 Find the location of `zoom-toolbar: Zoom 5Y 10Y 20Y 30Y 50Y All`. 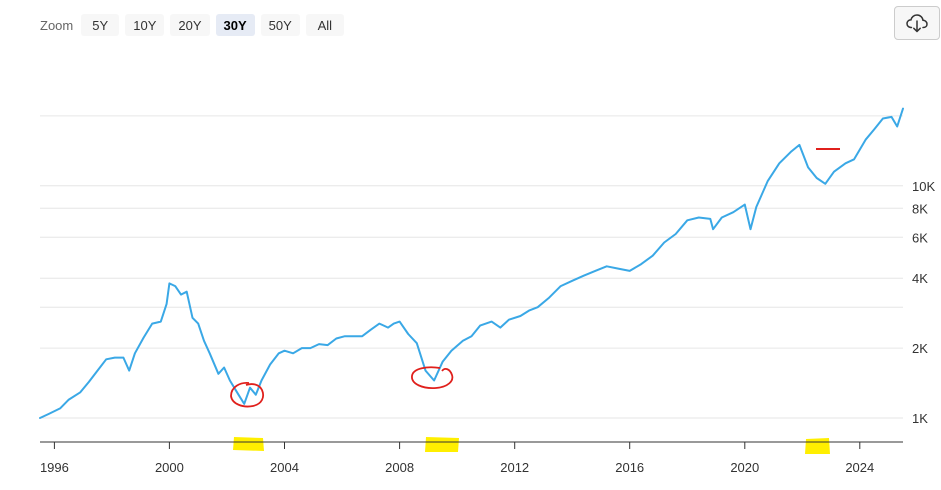

zoom-toolbar: Zoom 5Y 10Y 20Y 30Y 50Y All is located at coordinates (192, 25).